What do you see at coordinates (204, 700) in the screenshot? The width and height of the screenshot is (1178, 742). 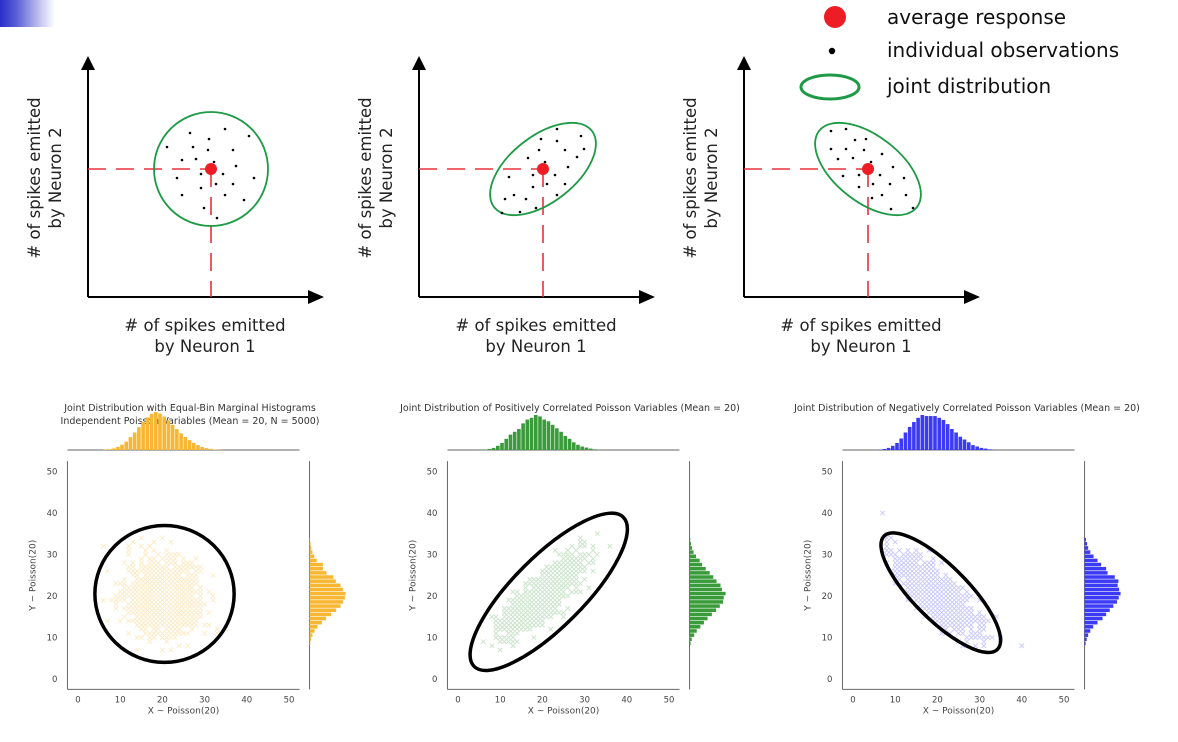 I see `x-tick-label: 30` at bounding box center [204, 700].